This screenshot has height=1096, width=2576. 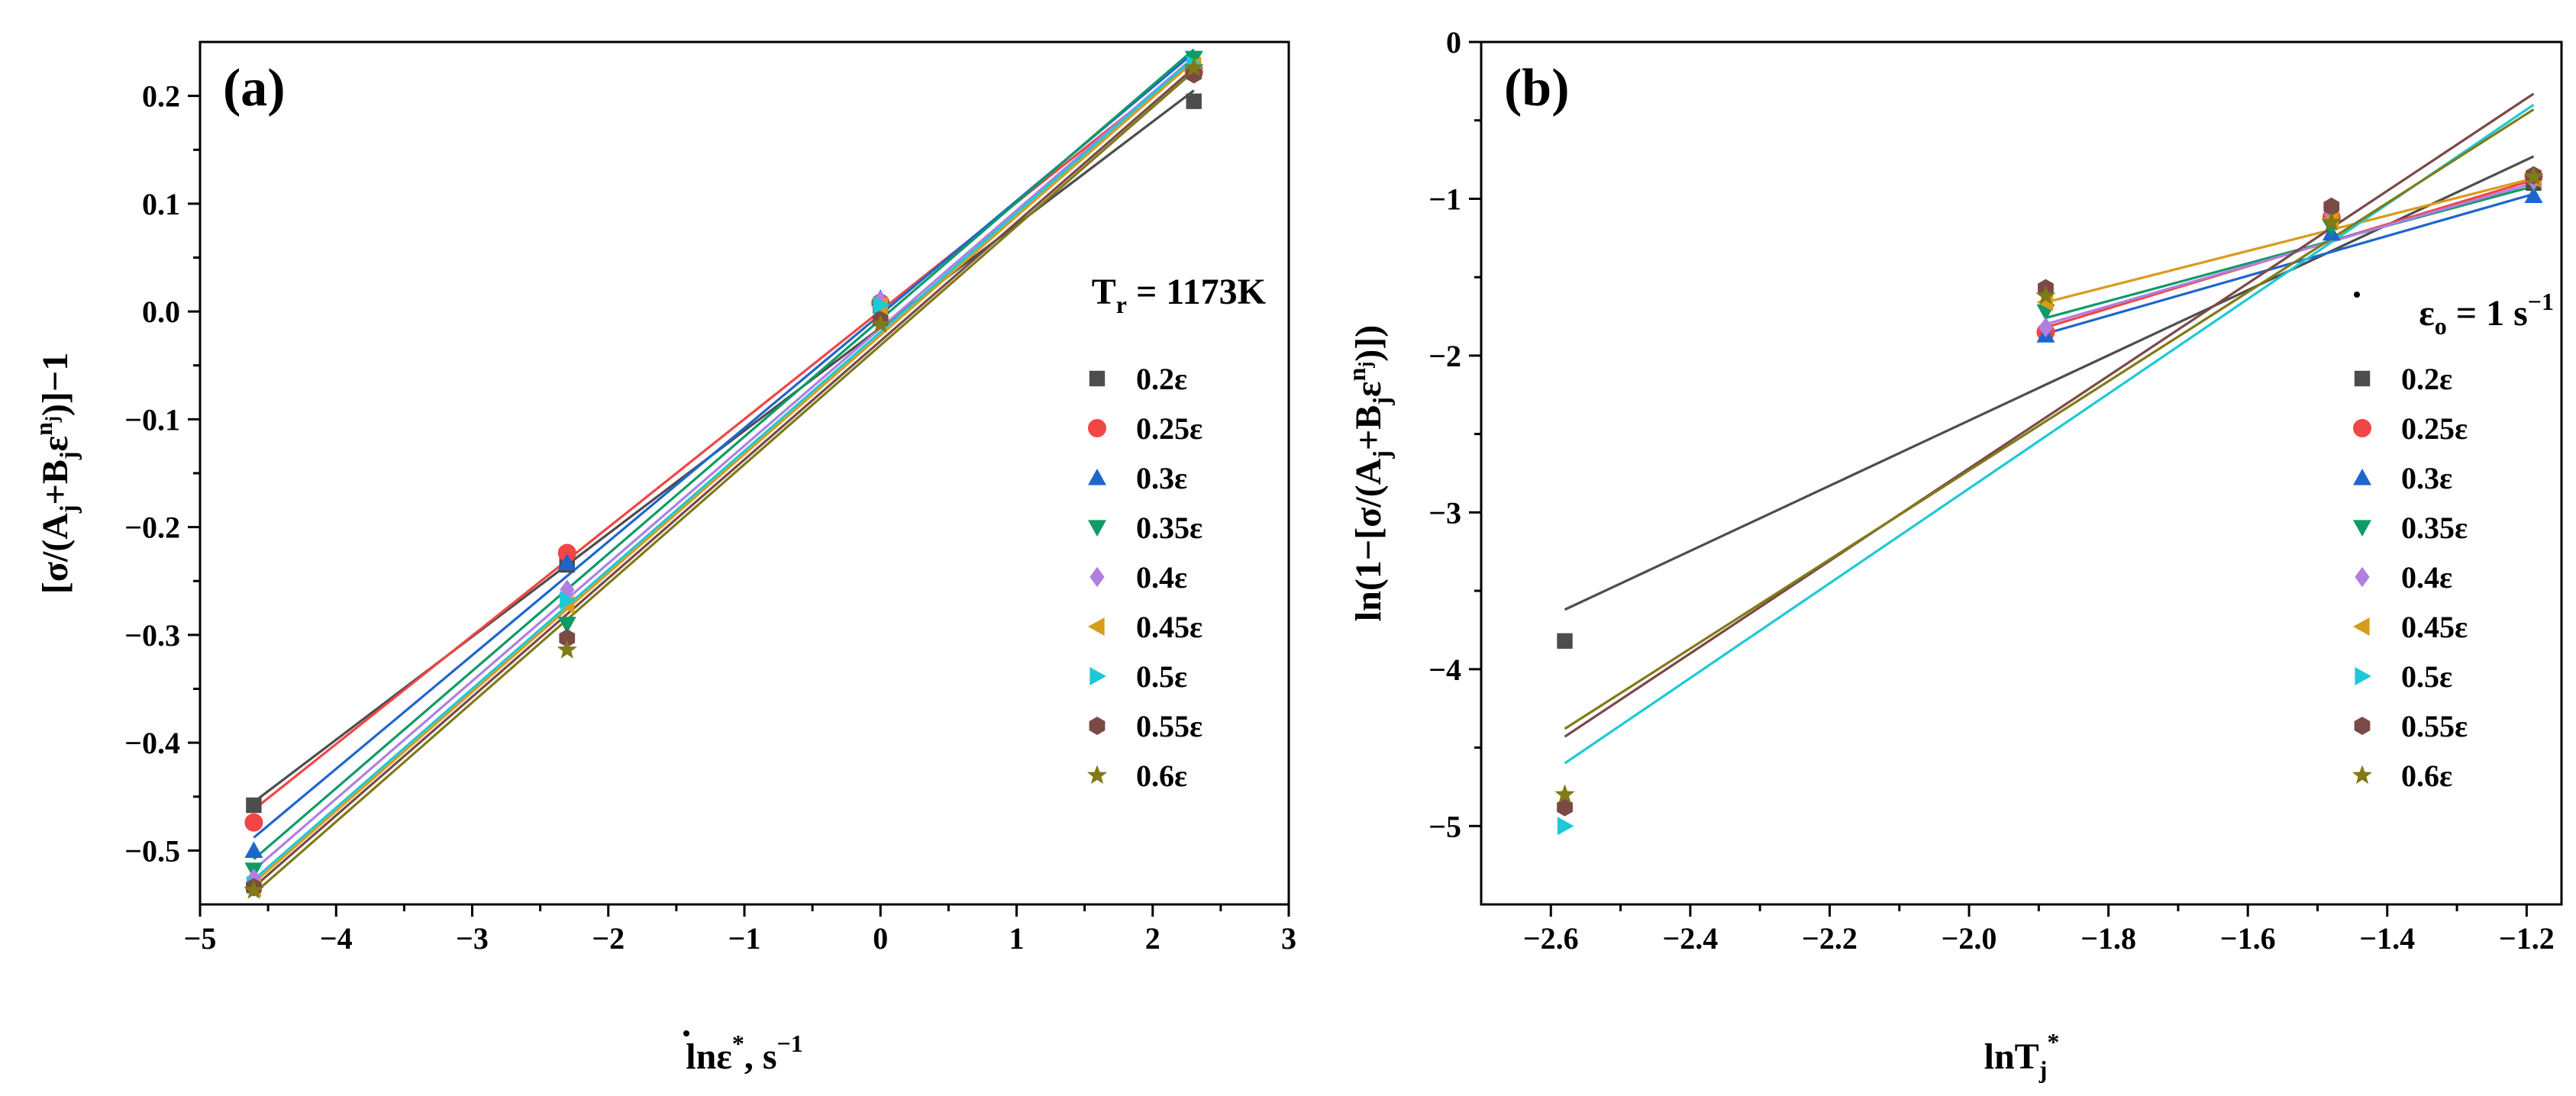 What do you see at coordinates (744, 1053) in the screenshot?
I see `x-axis-label: lnε*, s−1` at bounding box center [744, 1053].